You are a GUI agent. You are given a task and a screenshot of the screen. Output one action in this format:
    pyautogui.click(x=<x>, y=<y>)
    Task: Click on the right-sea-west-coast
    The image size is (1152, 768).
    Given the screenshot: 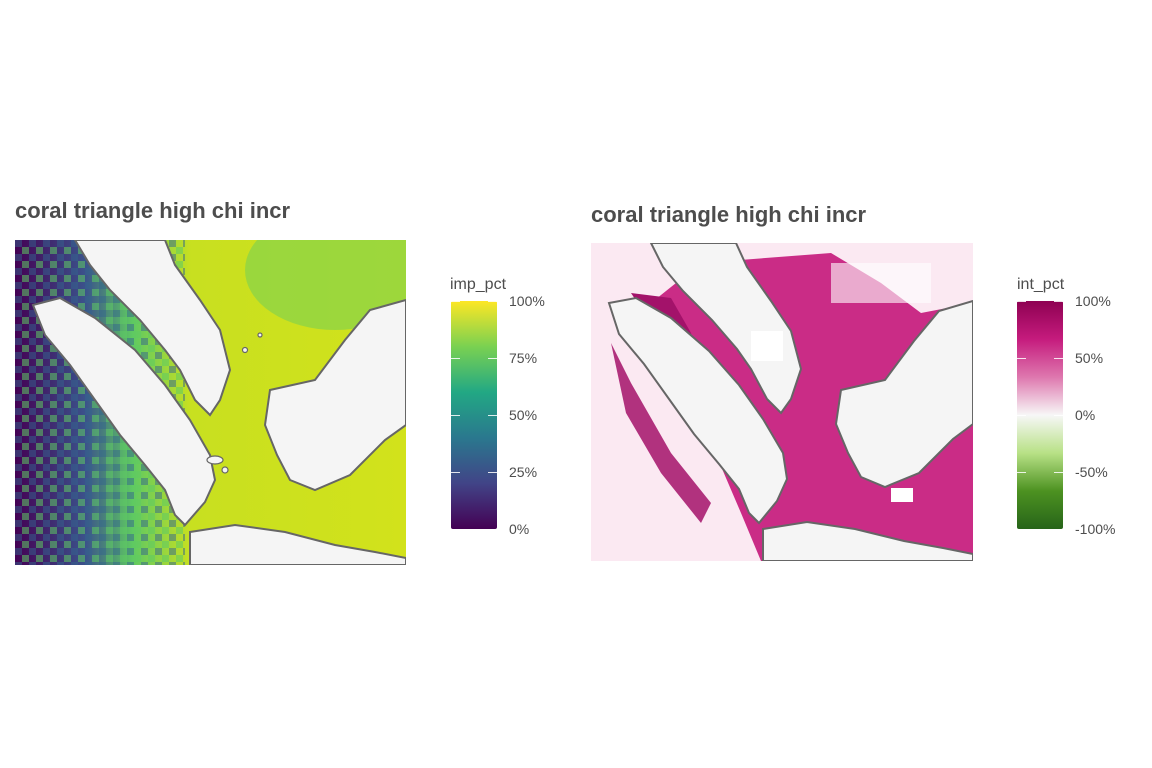 What is the action you would take?
    pyautogui.click(x=661, y=433)
    